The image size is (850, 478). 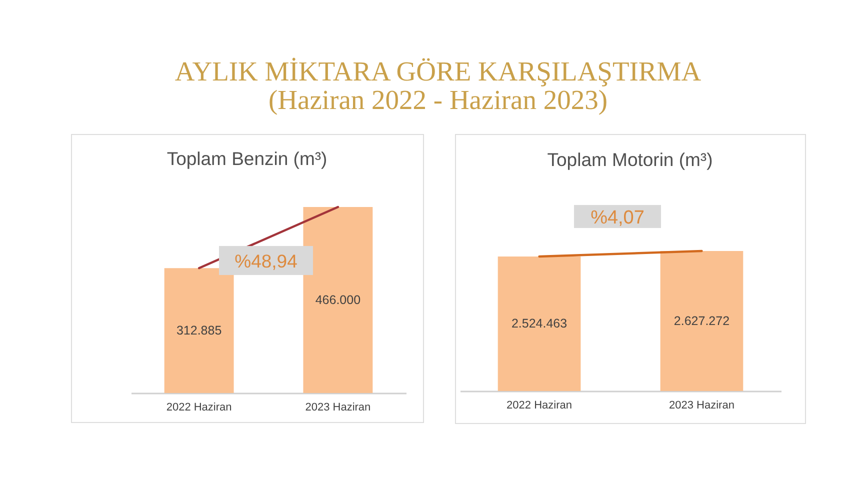 I want to click on data-label: 2.524.463, so click(x=539, y=323).